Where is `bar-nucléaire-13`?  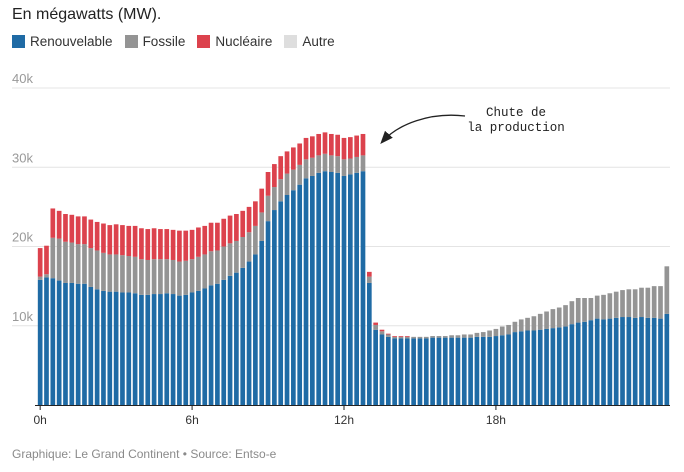 bar-nucléaire-13 is located at coordinates (122, 240).